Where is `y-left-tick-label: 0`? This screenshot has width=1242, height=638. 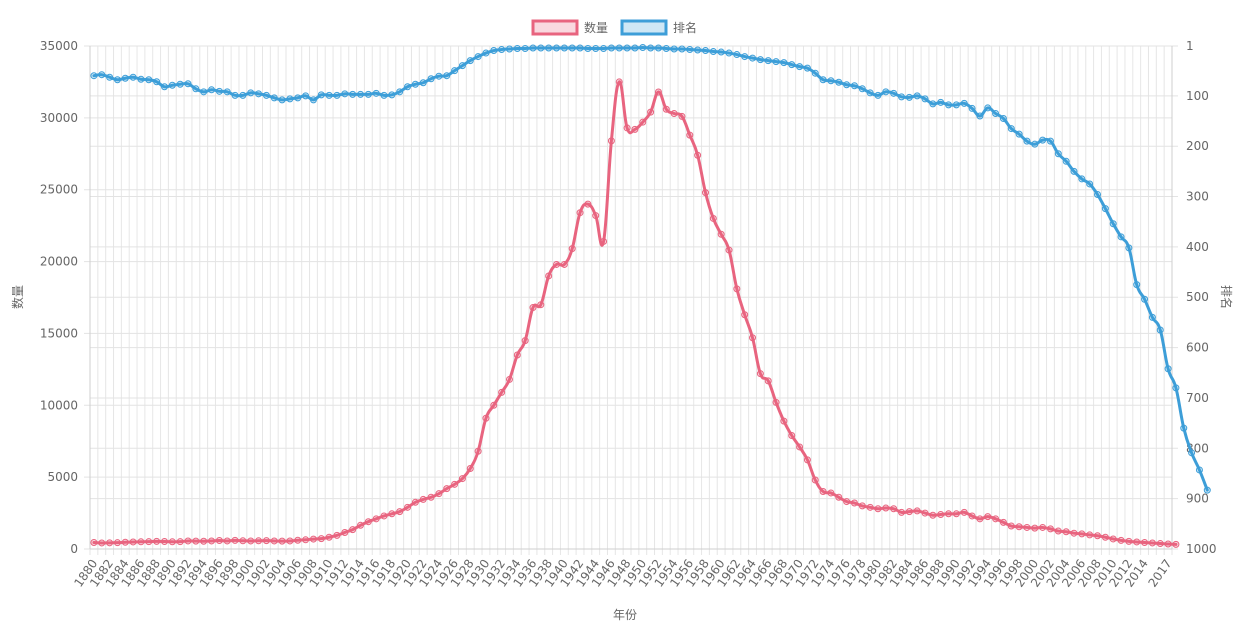
y-left-tick-label: 0 is located at coordinates (74, 549).